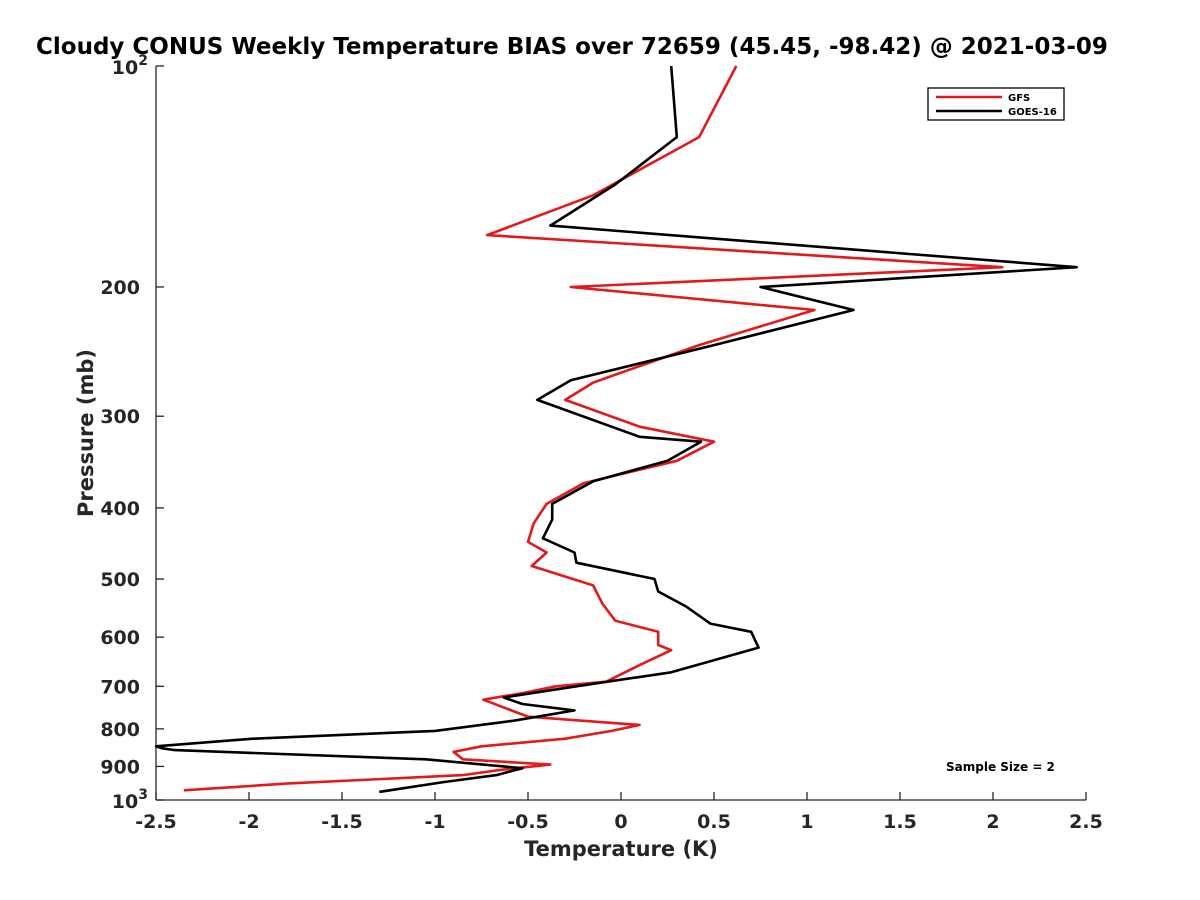  Describe the element at coordinates (1000, 767) in the screenshot. I see `sample-size-annotation: Sample Size = 2` at that location.